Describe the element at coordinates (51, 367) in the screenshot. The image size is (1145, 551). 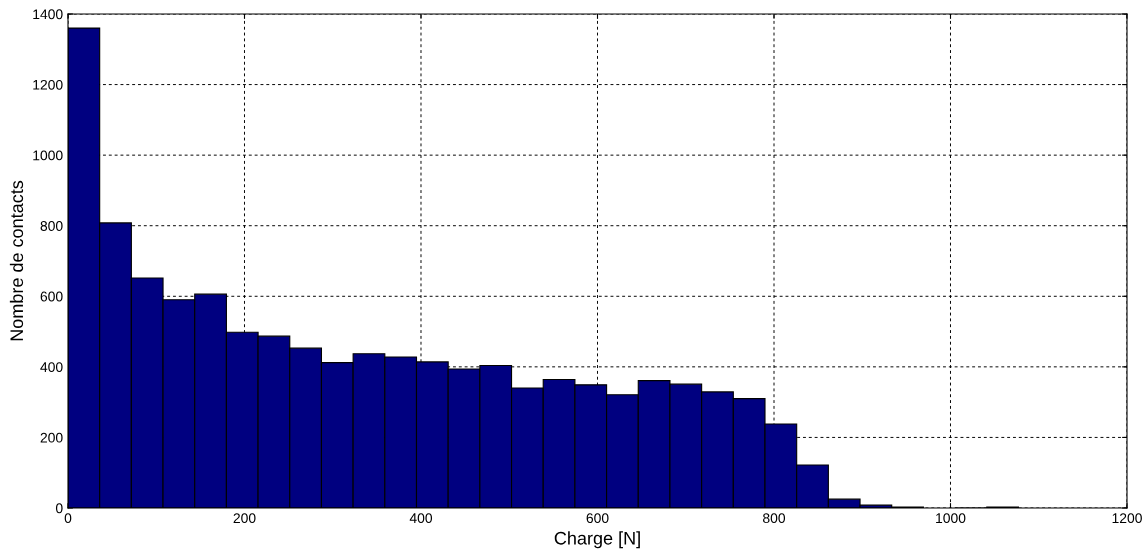
I see `y-tick-label: 400` at that location.